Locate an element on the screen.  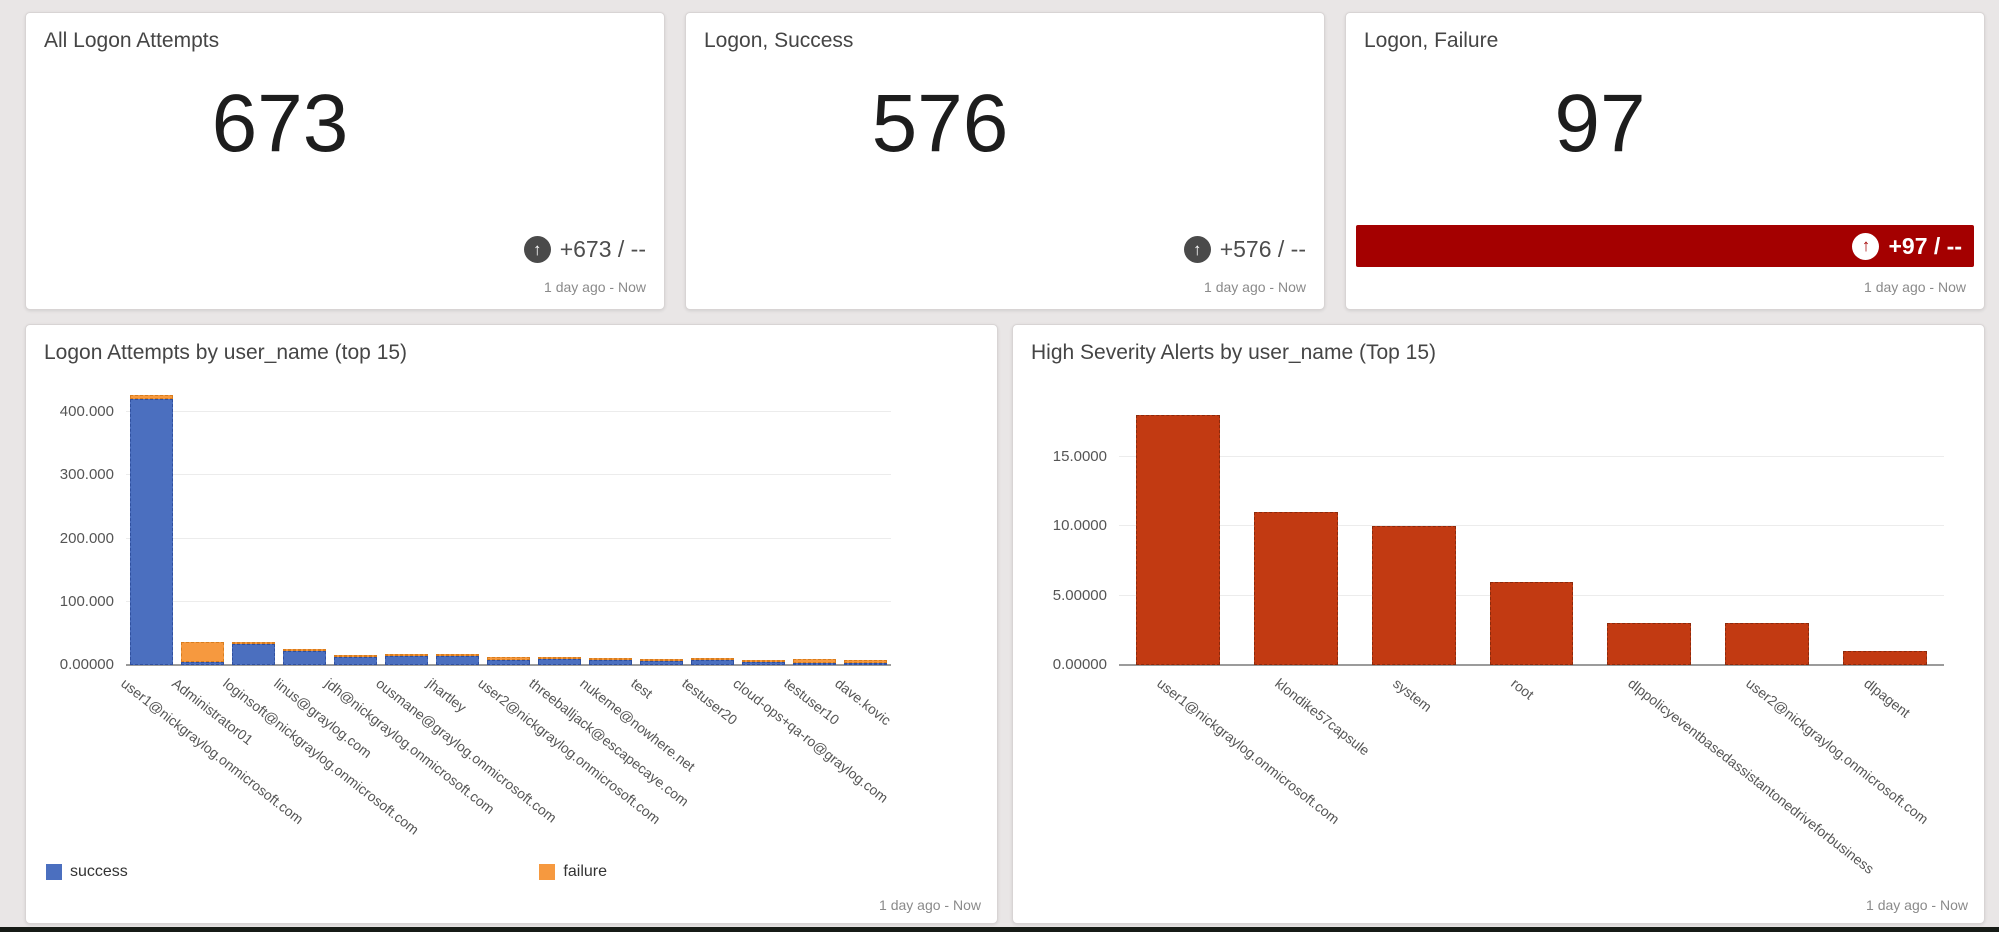
bar-failure-jhartley is located at coordinates (457, 655).